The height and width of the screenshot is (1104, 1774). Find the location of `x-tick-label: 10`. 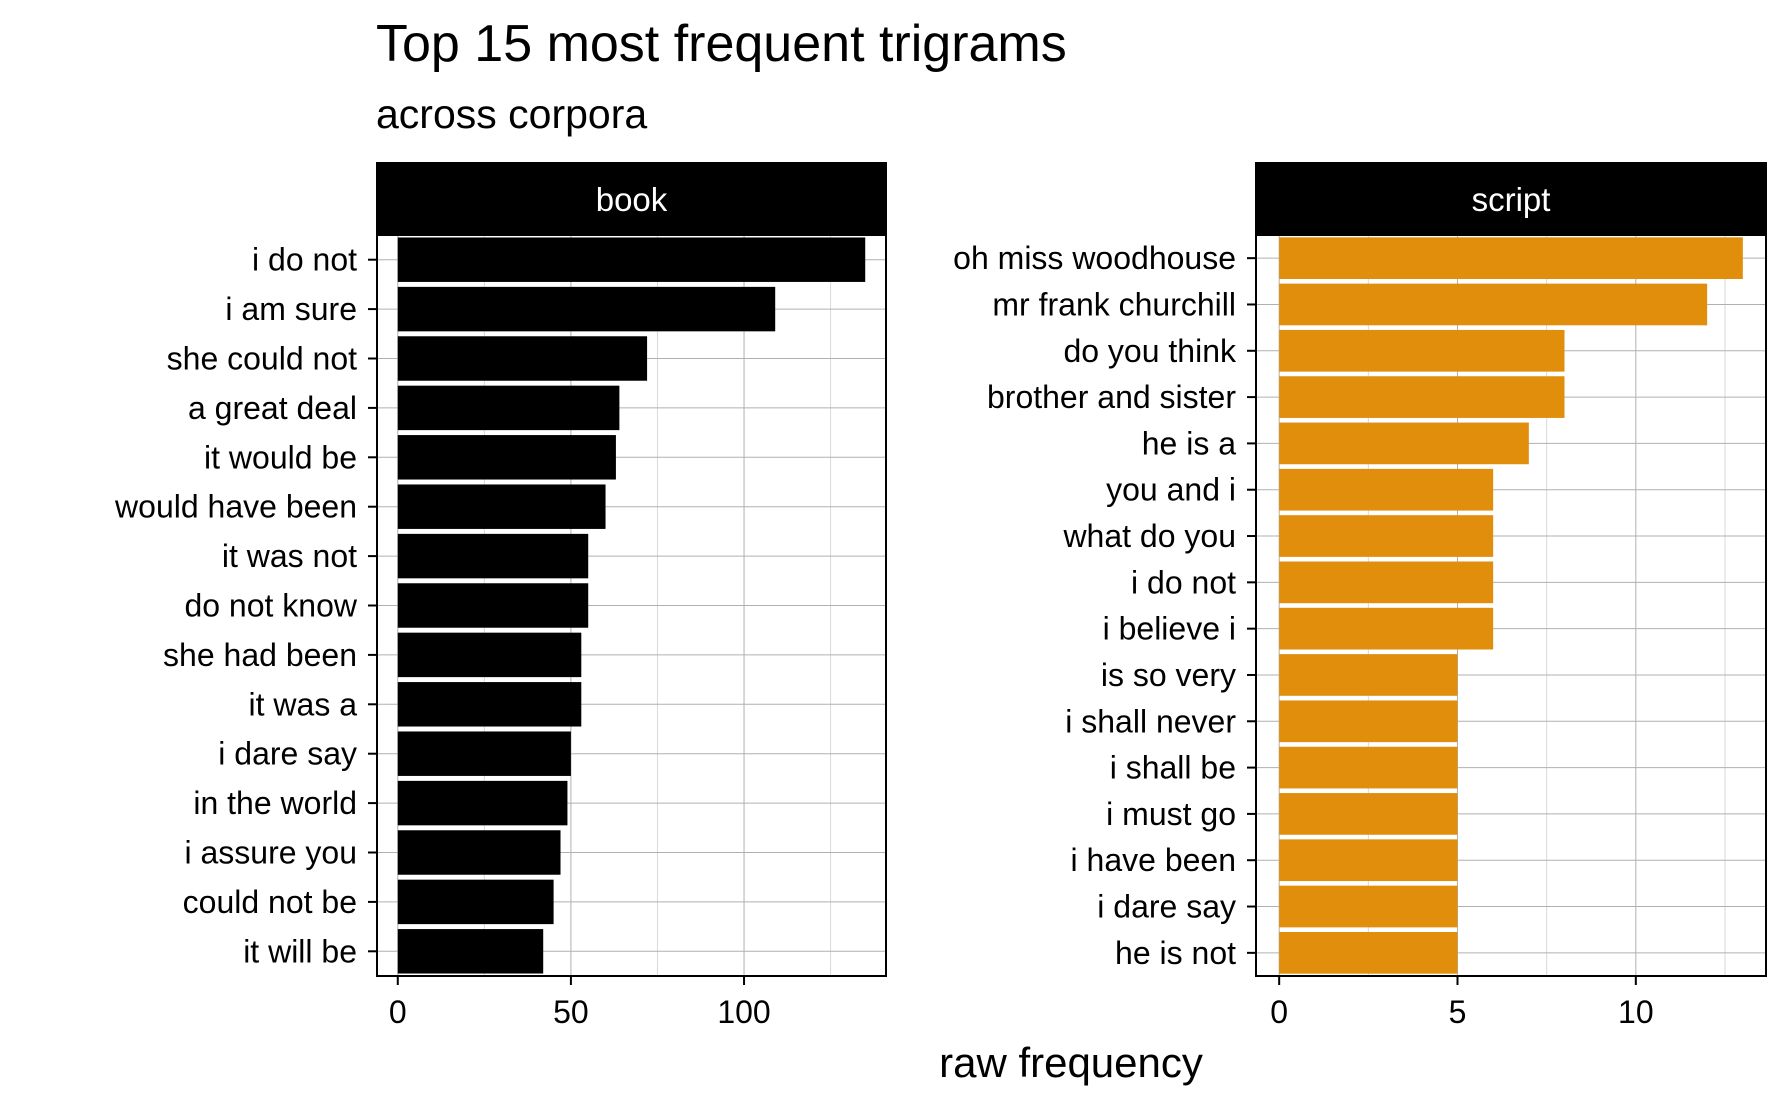

x-tick-label: 10 is located at coordinates (1636, 1012).